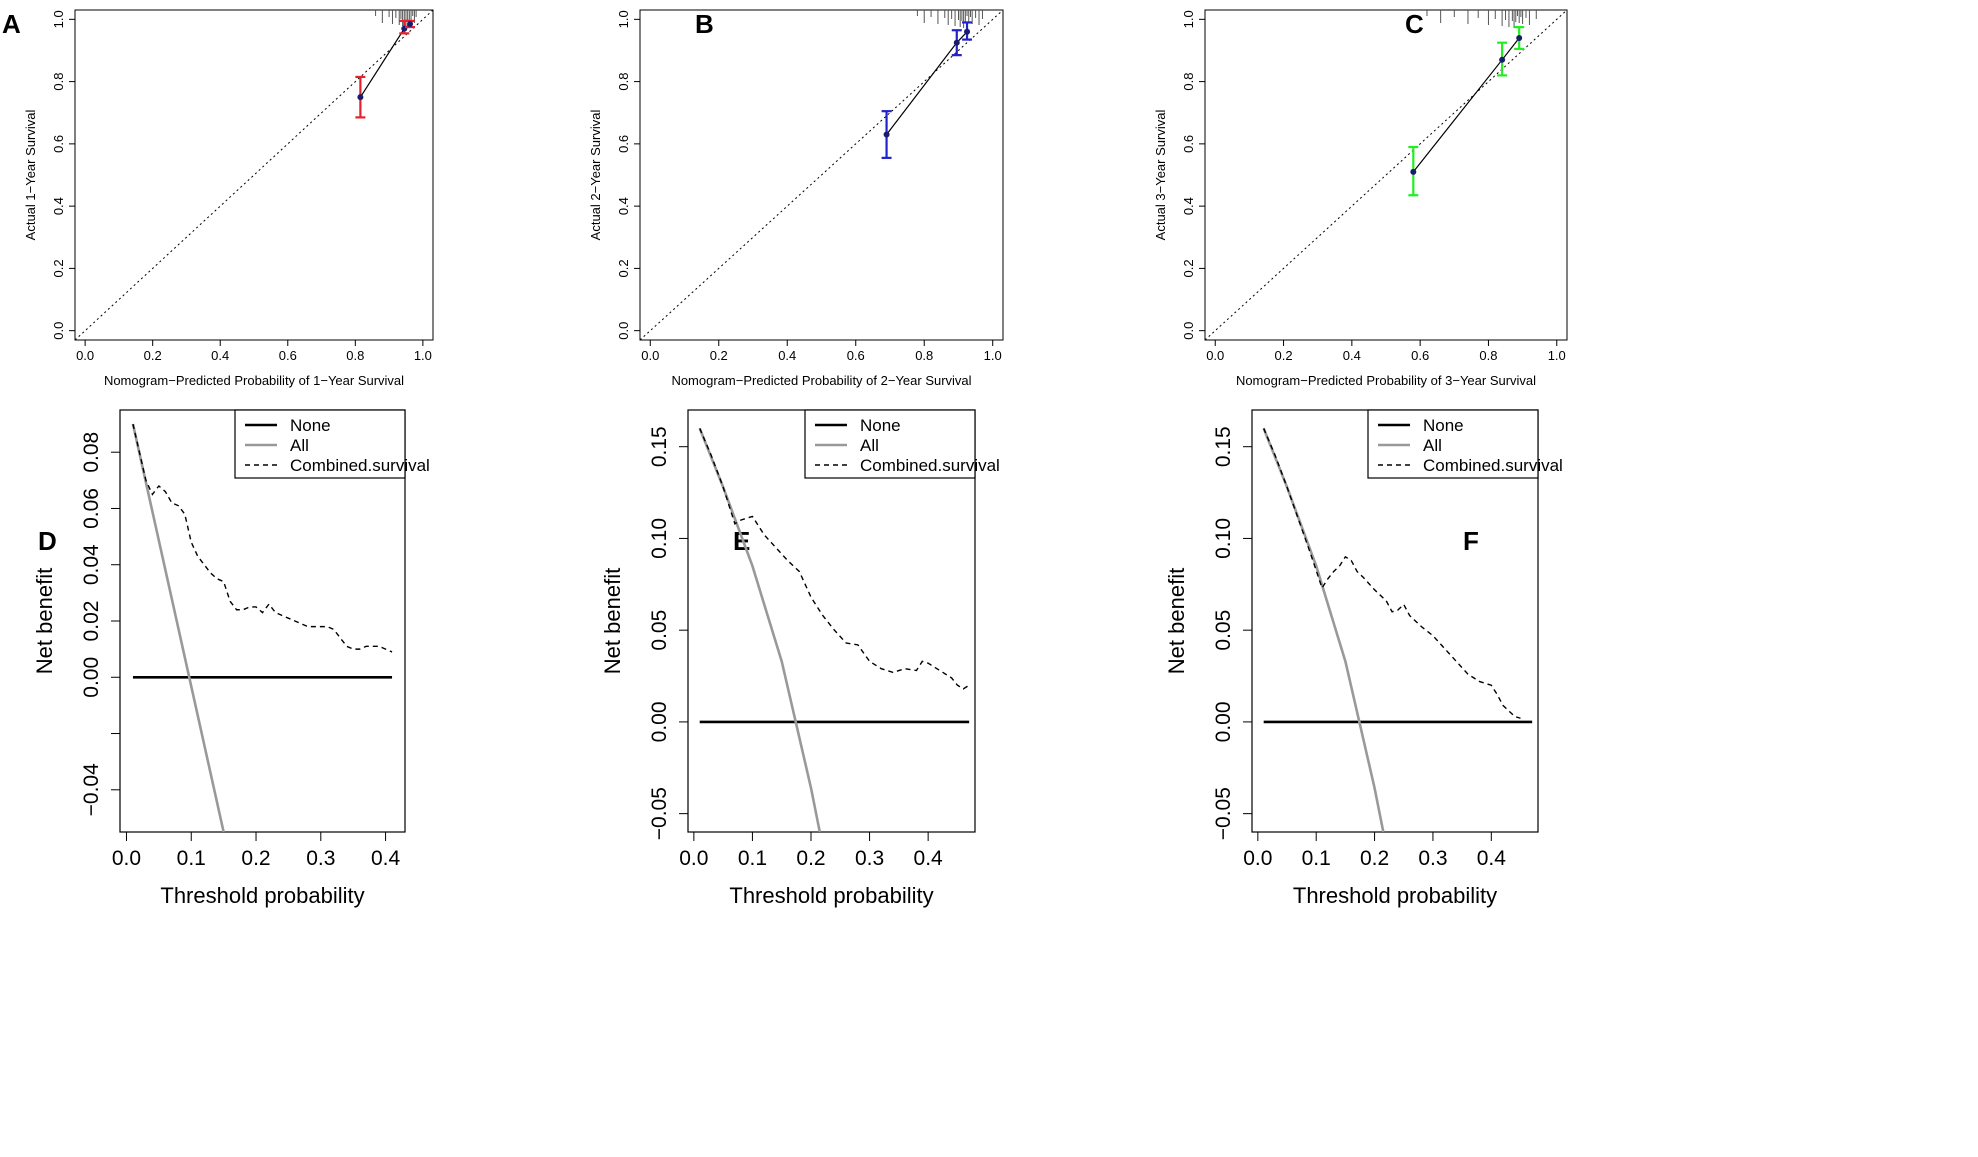  What do you see at coordinates (595, 175) in the screenshot?
I see `y-axis-label: Actual 2−Year Survival` at bounding box center [595, 175].